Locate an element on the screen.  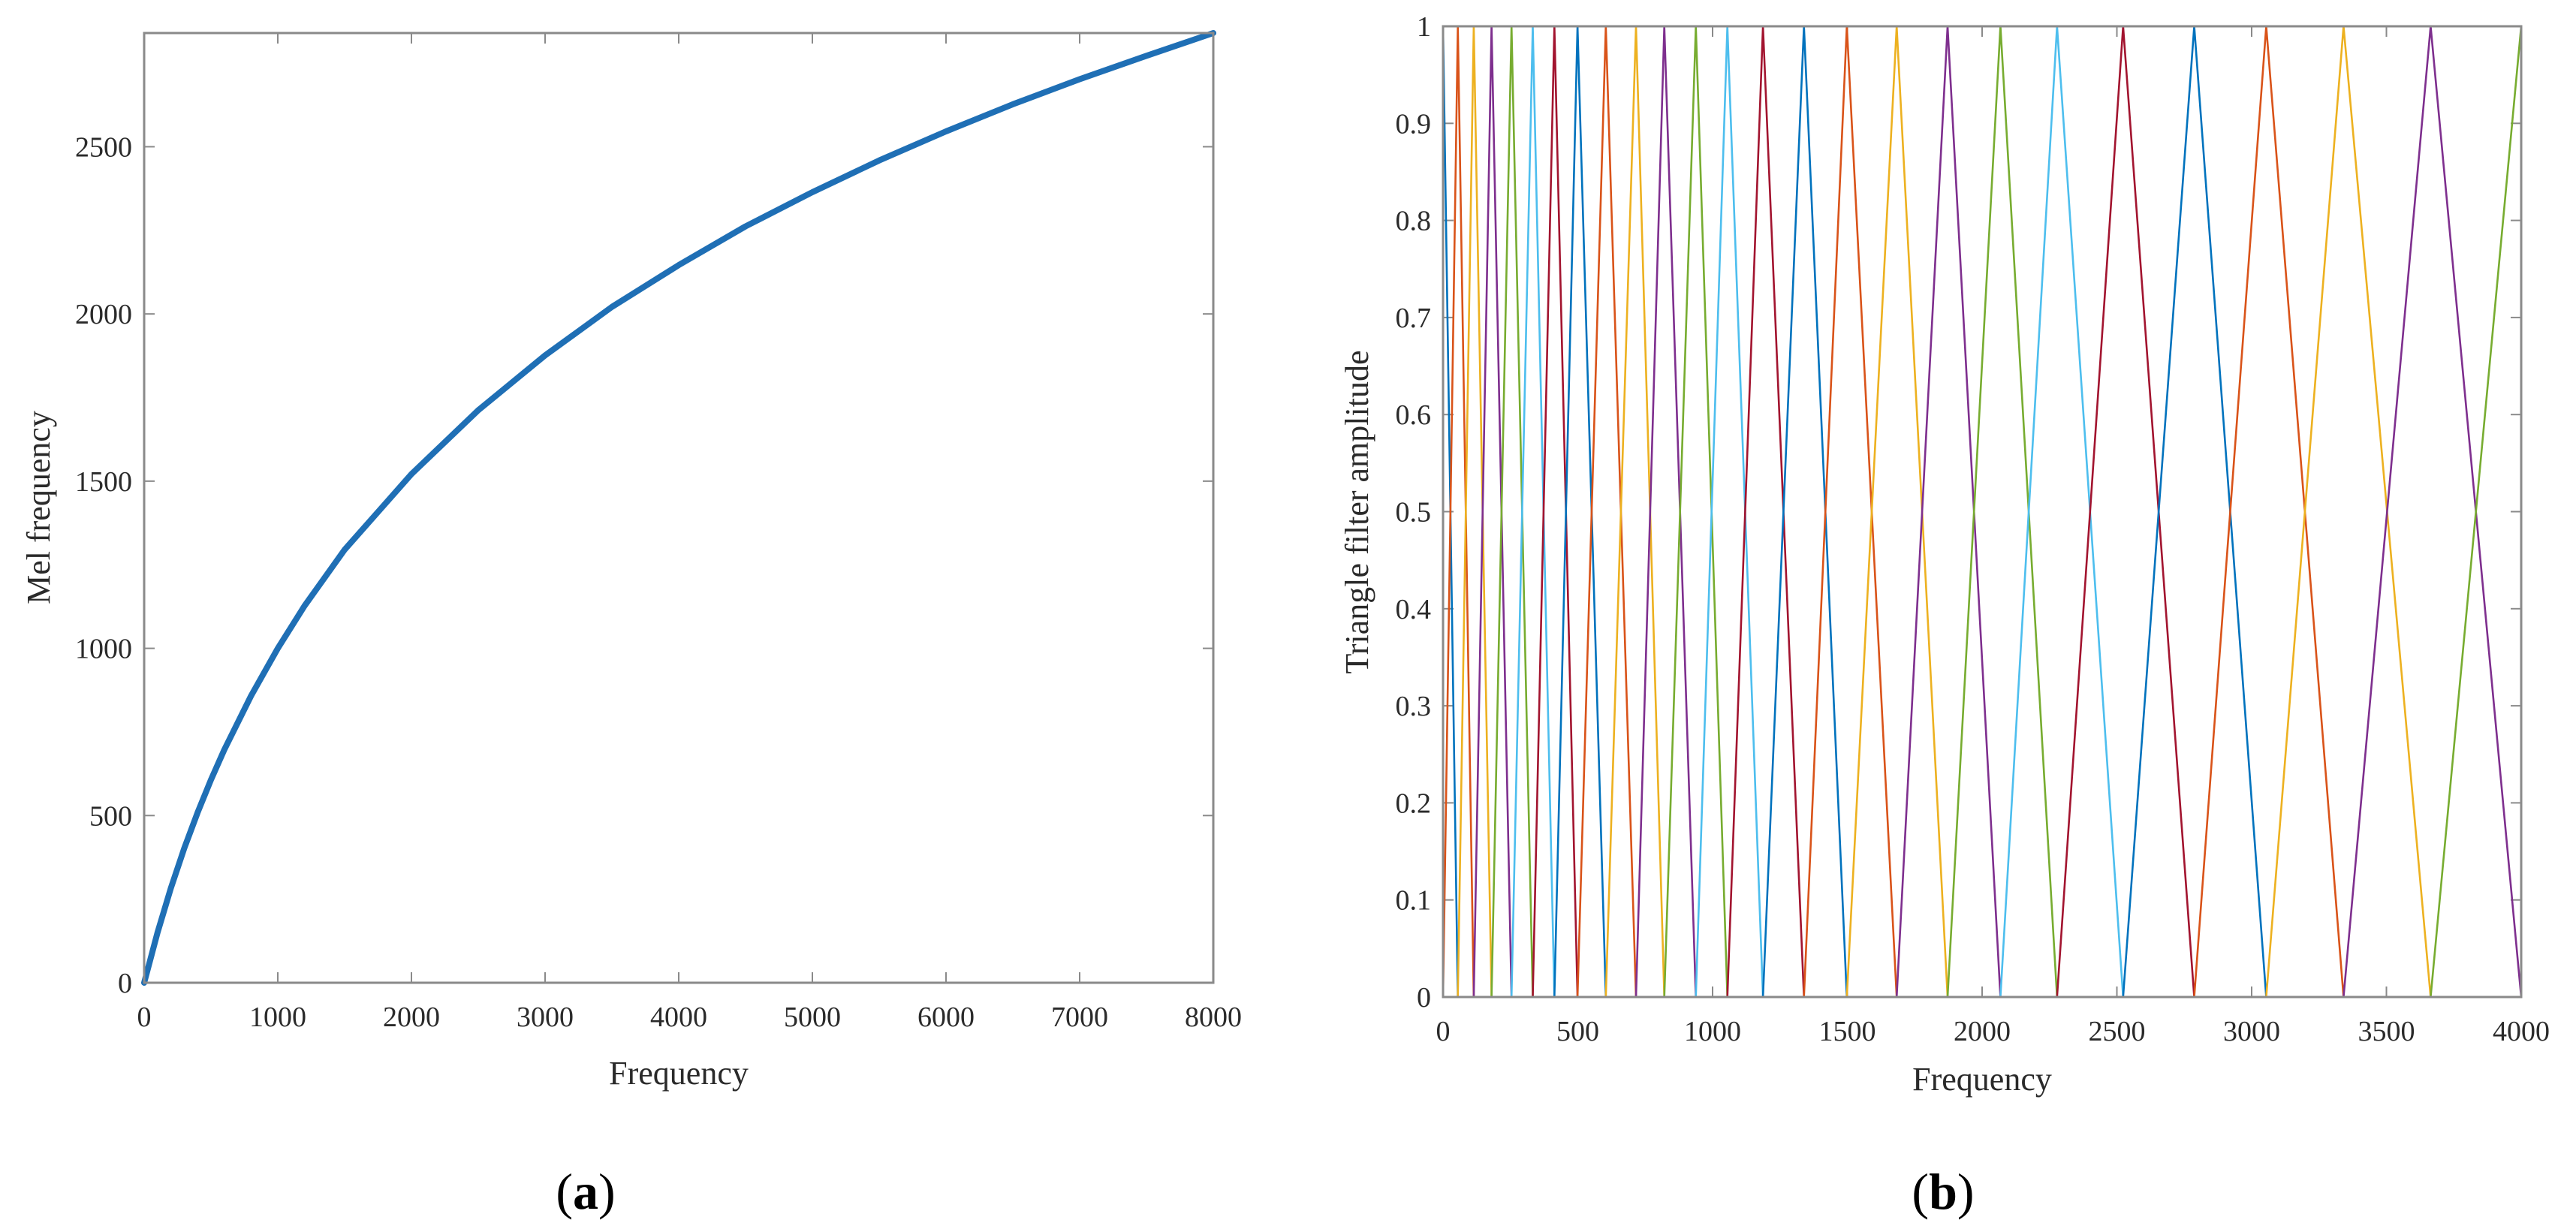
y-tick-label: 500 is located at coordinates (110, 816).